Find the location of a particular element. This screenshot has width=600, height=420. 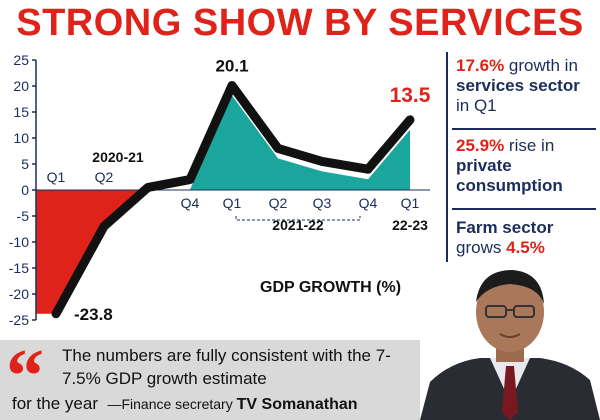

data-label-peak: 20.1 is located at coordinates (231, 65).